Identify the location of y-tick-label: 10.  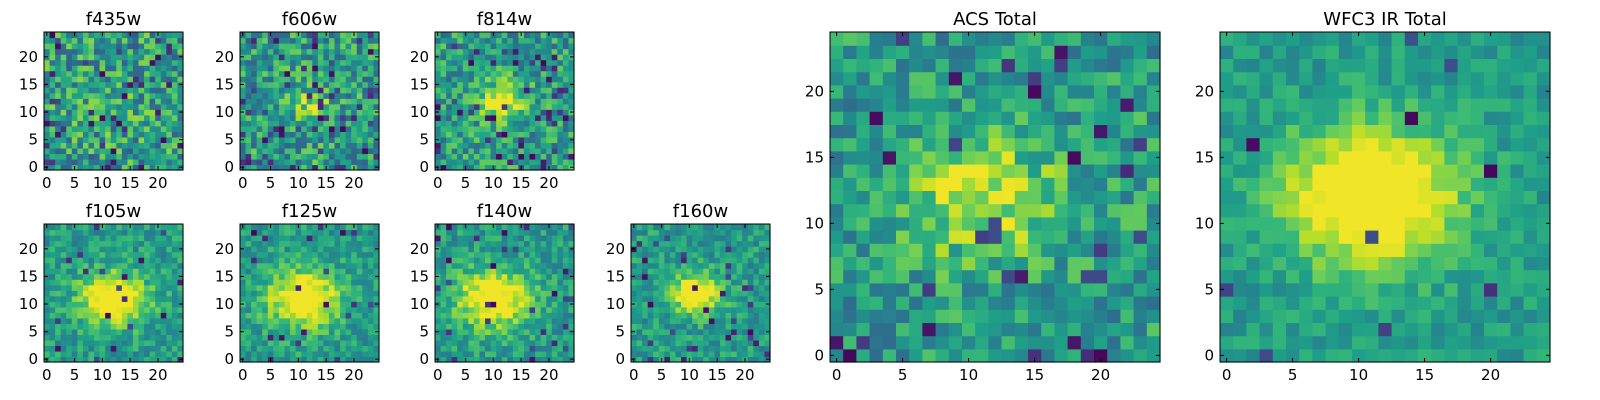
(224, 304).